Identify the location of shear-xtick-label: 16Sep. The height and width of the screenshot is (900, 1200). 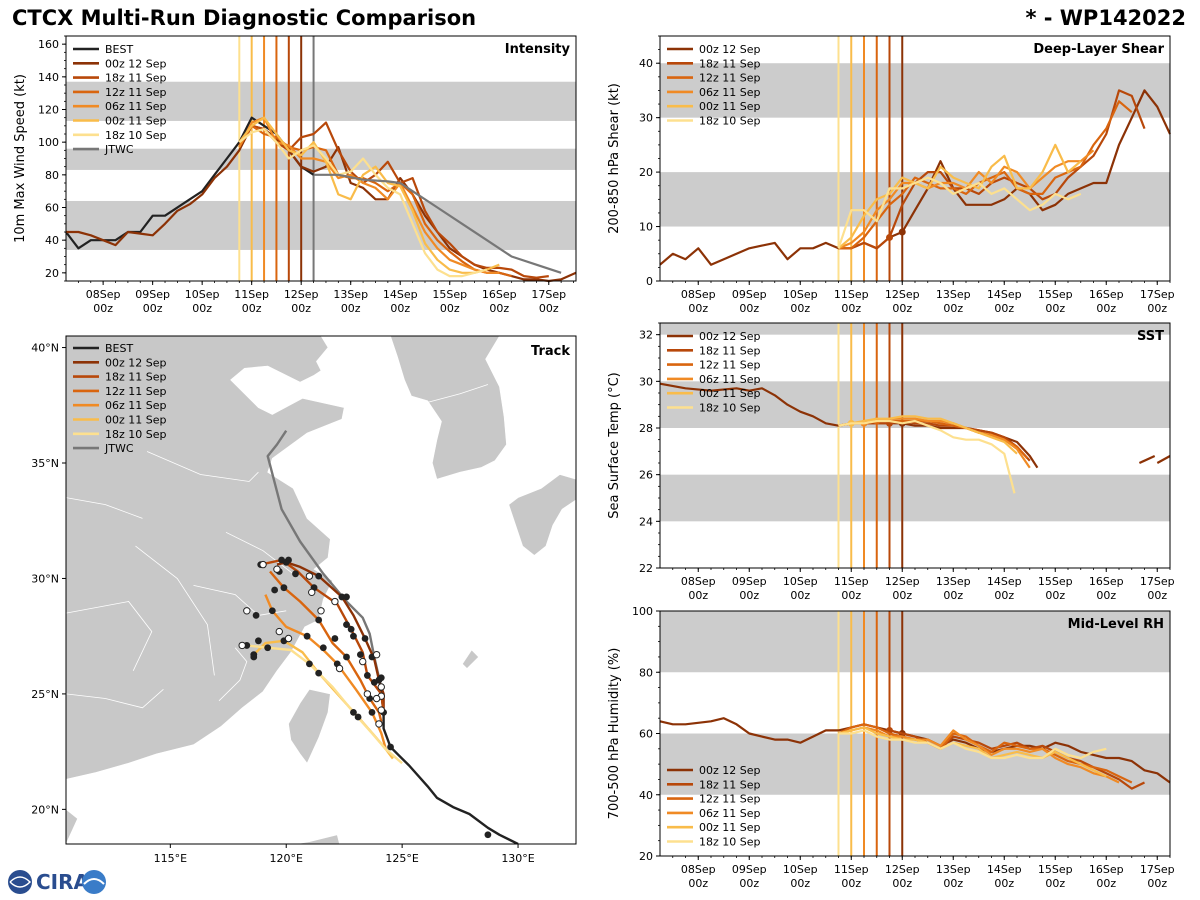
(1106, 294).